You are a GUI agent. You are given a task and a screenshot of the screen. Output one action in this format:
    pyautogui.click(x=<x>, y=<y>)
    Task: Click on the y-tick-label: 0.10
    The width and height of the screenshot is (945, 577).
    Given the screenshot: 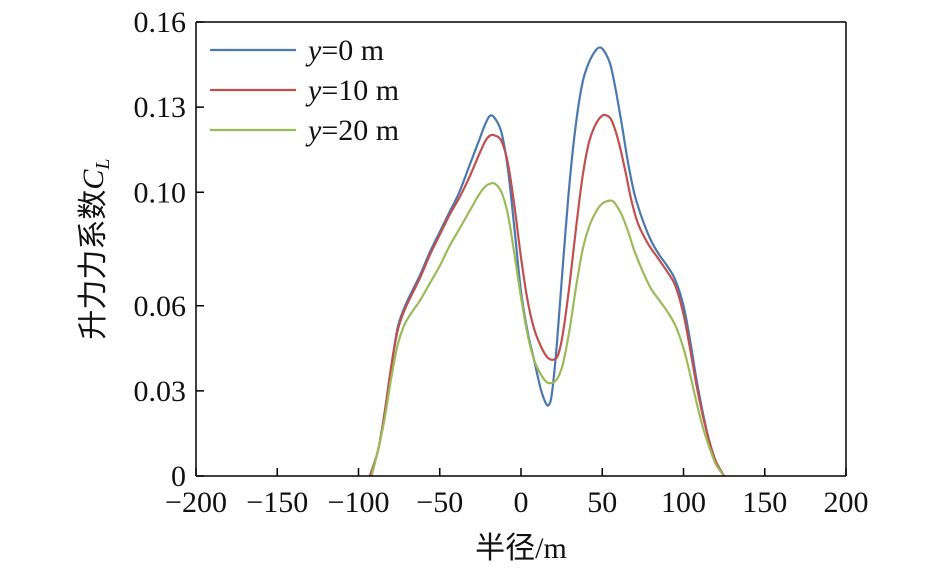 What is the action you would take?
    pyautogui.click(x=160, y=192)
    